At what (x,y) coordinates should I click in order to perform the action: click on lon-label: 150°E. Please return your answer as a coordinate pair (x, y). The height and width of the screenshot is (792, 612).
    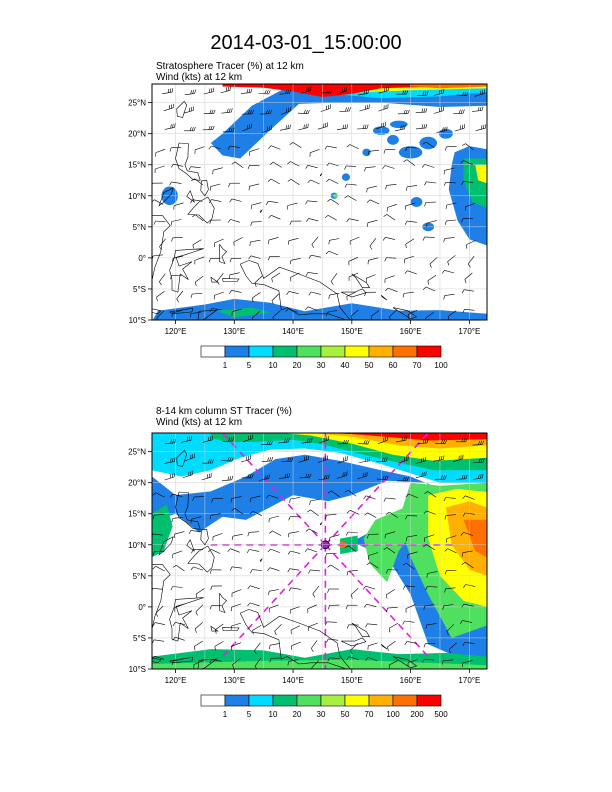
    Looking at the image, I should click on (352, 680).